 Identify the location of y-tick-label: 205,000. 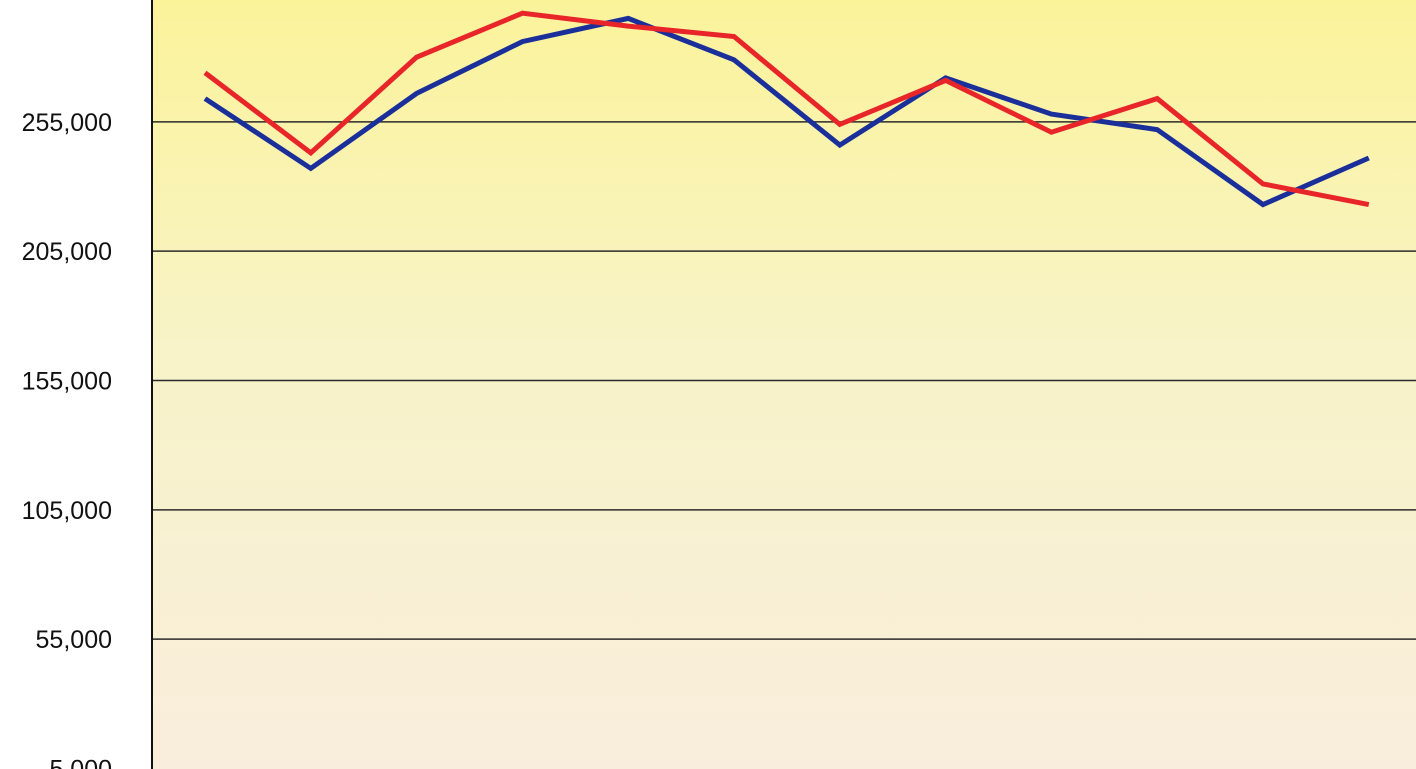
(67, 252).